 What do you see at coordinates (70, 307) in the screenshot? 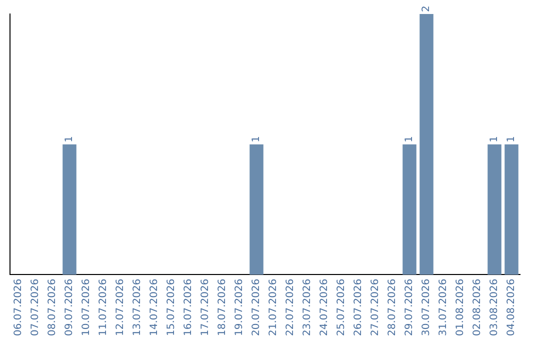
I see `x-tick-label: 09.07.2026` at bounding box center [70, 307].